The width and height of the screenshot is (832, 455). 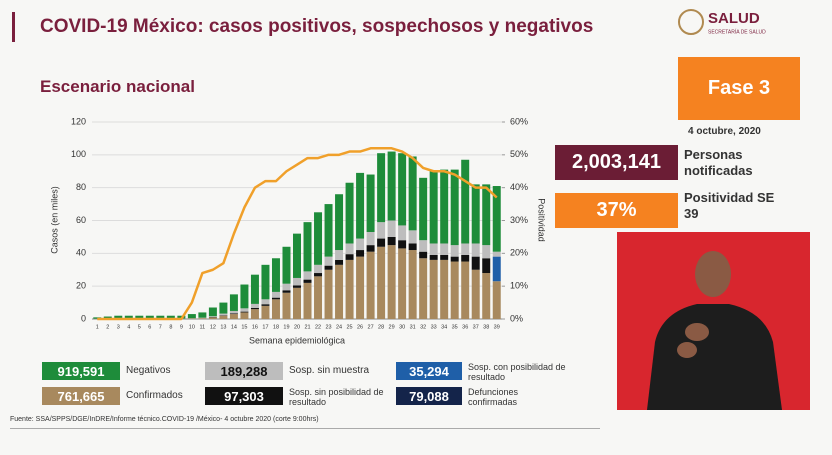 I want to click on x-tick-label: 38, so click(x=486, y=327).